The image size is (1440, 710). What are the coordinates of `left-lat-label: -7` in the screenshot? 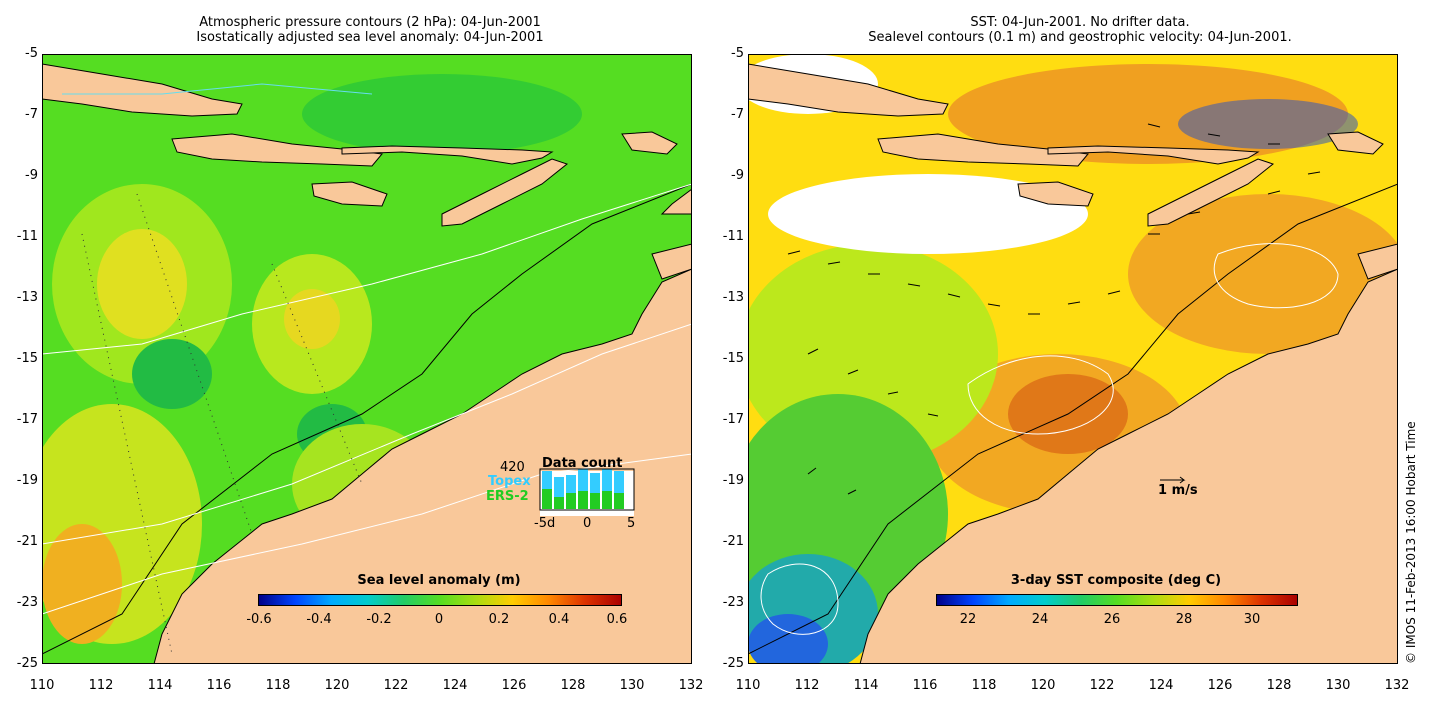 It's located at (31, 114).